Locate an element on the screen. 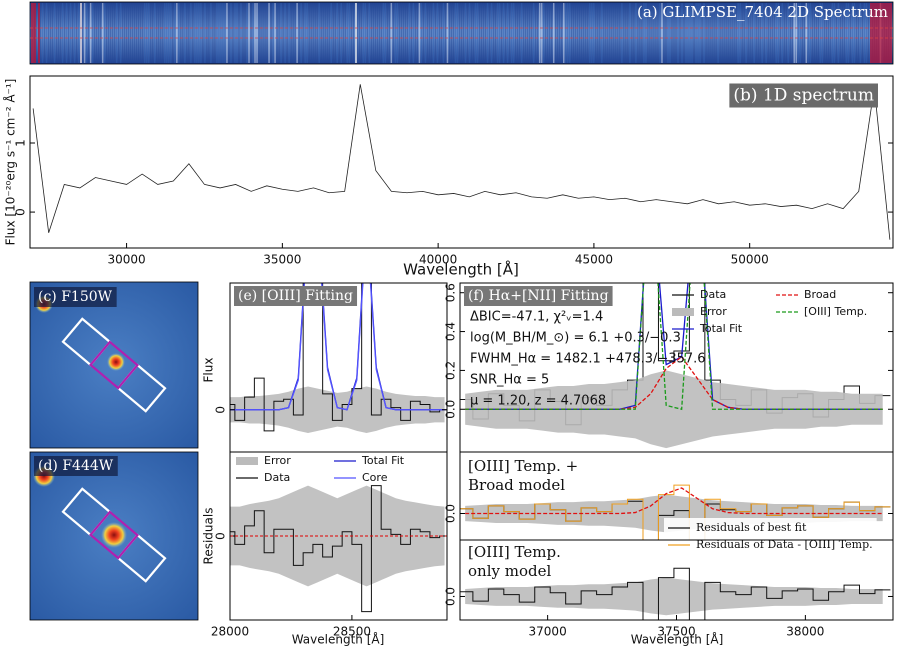  y-axis-label: Flux [10⁻²⁰erg s⁻¹ cm⁻² Å⁻¹] is located at coordinates (10, 162).